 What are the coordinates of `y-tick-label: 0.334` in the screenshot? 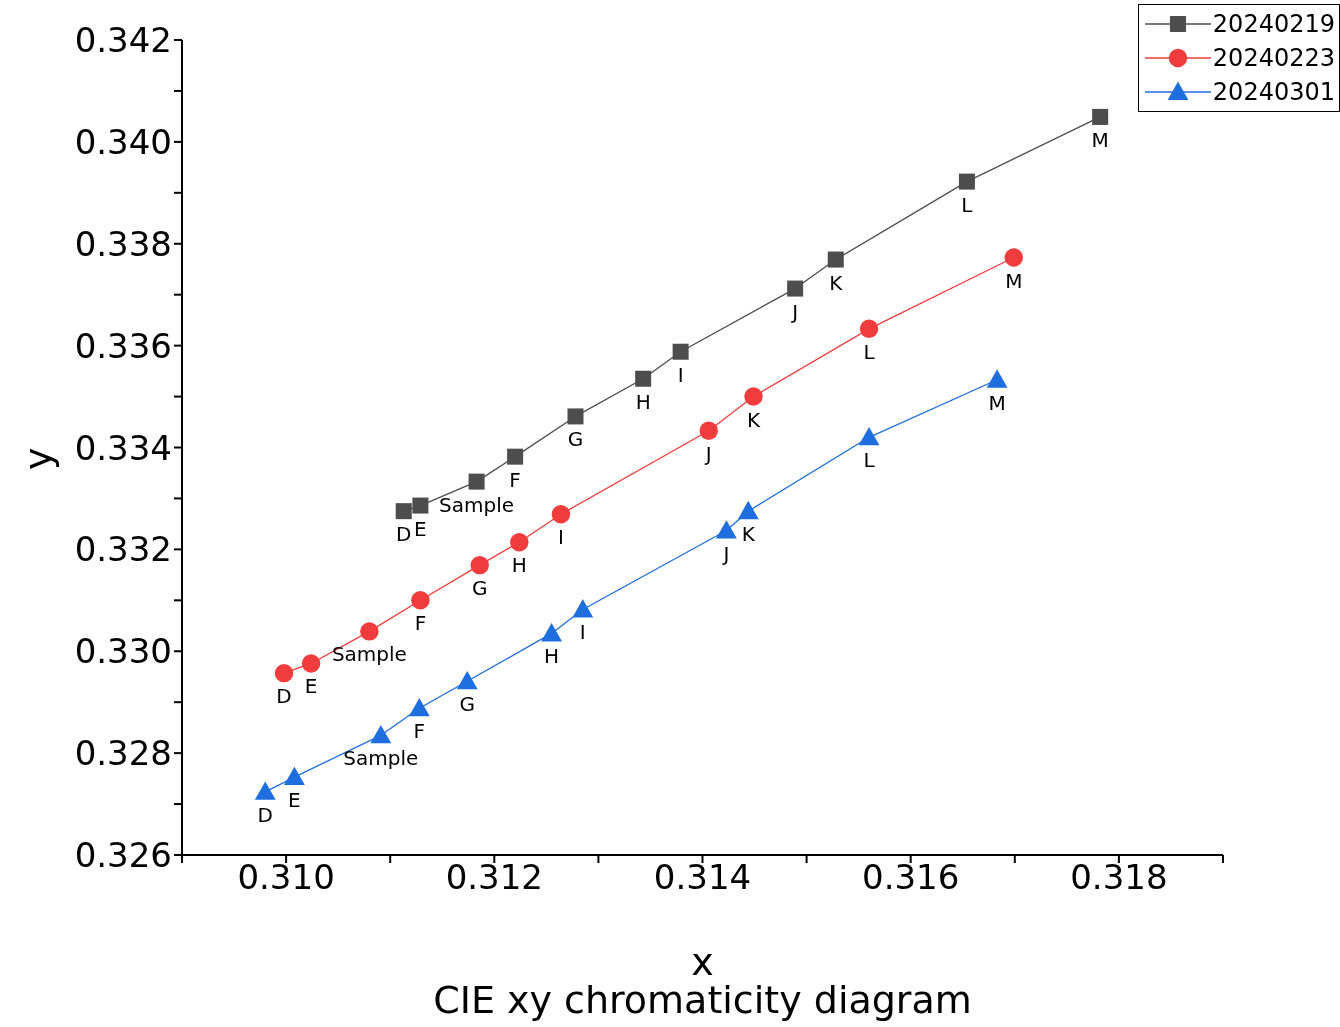 It's located at (123, 447).